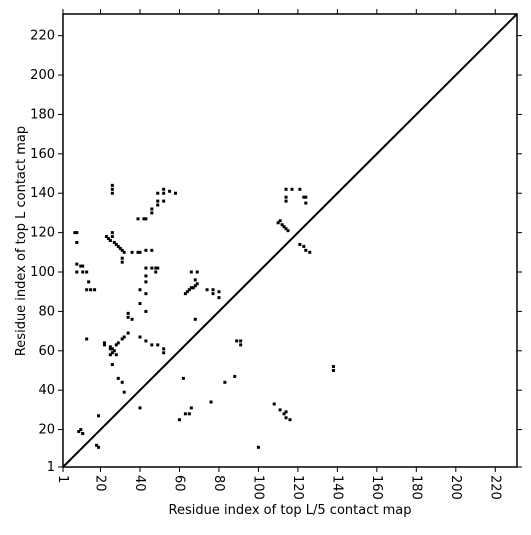 The height and width of the screenshot is (535, 531). What do you see at coordinates (290, 510) in the screenshot?
I see `x-axis-label: Residue index of top L/5 contact map` at bounding box center [290, 510].